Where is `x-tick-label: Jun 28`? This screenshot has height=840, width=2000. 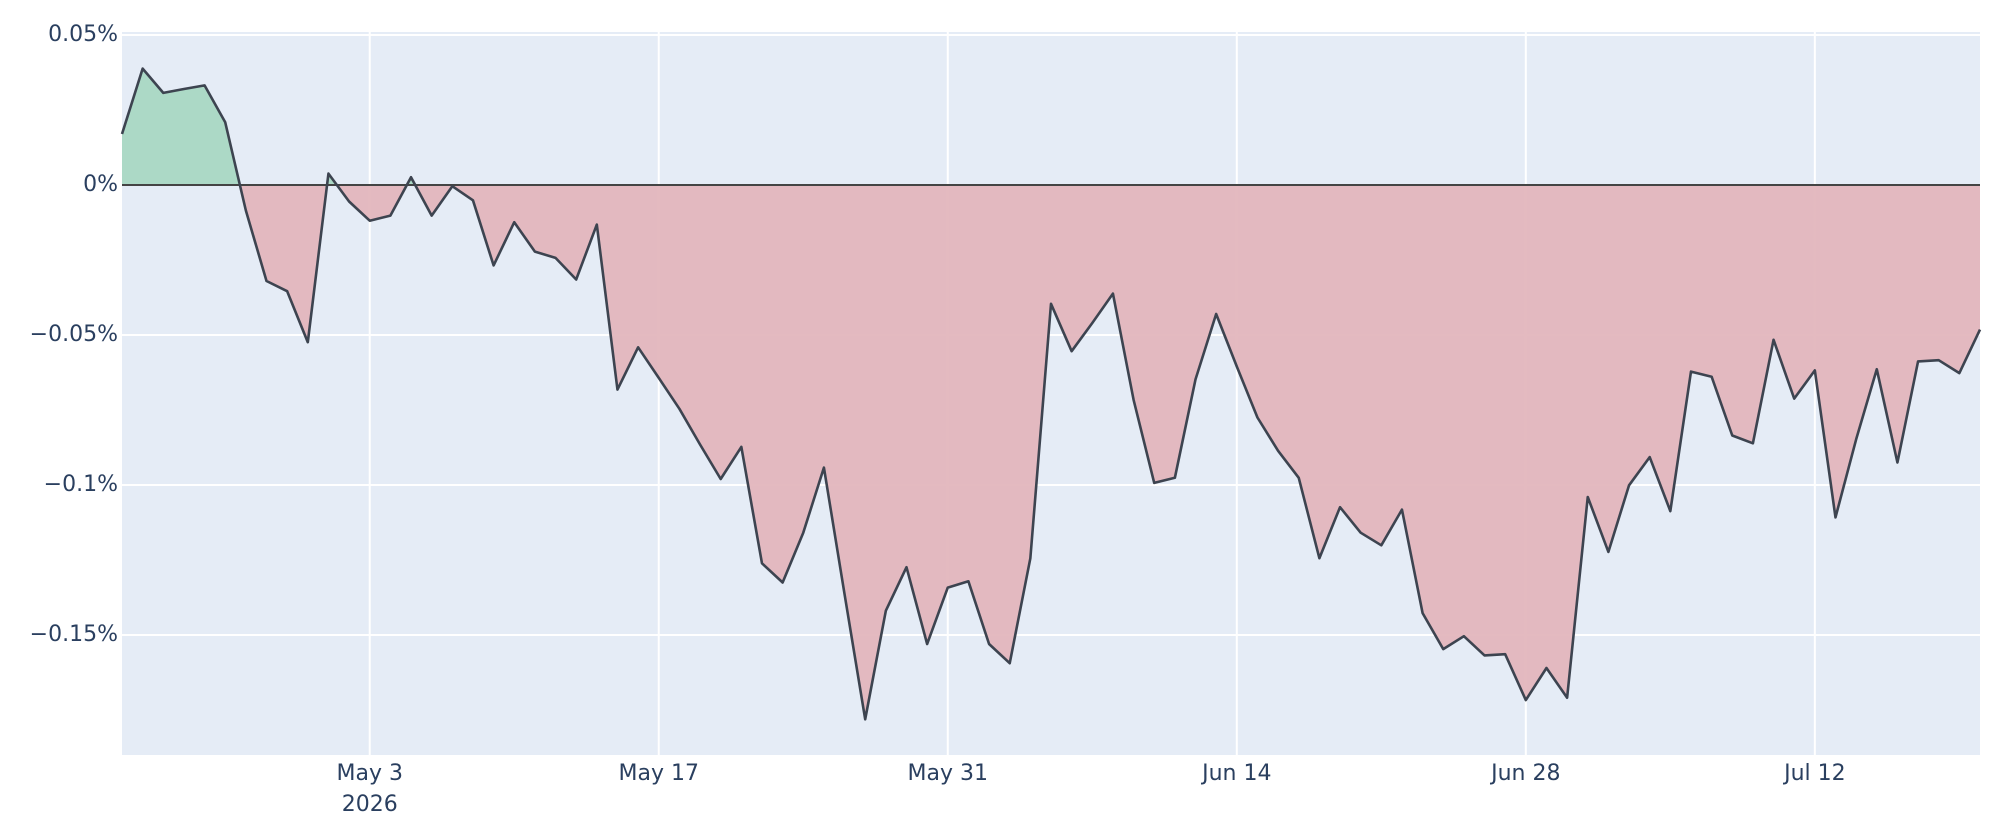
x-tick-label: Jun 28 is located at coordinates (1524, 773).